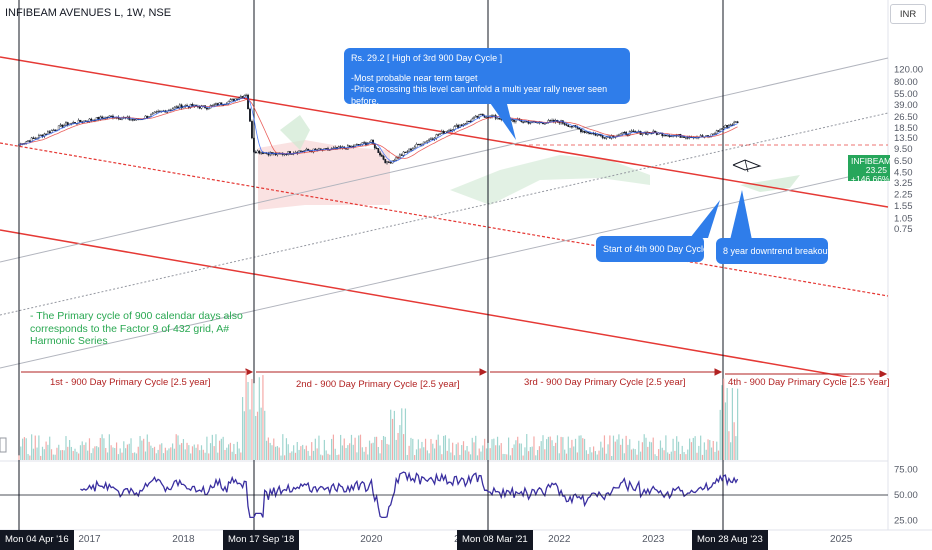  I want to click on time-tick-label: 2020, so click(371, 539).